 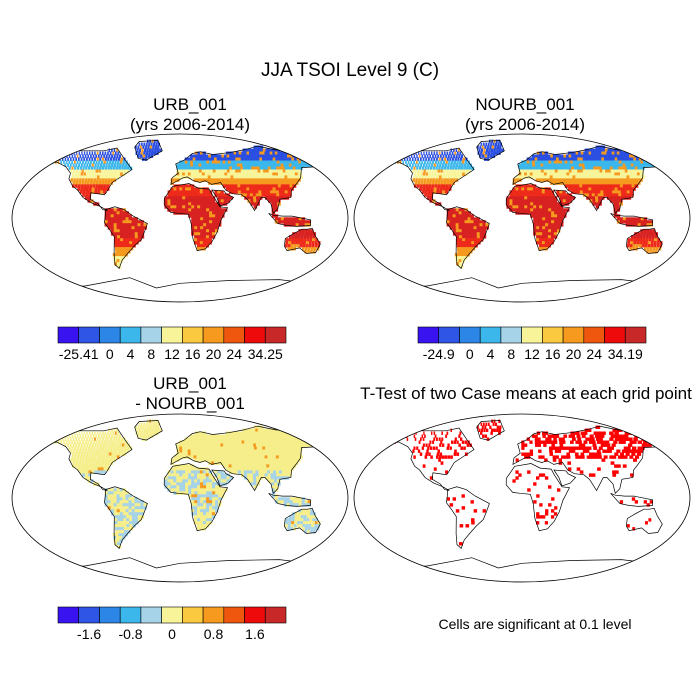 What do you see at coordinates (439, 354) in the screenshot?
I see `colorbar-label: -24.9` at bounding box center [439, 354].